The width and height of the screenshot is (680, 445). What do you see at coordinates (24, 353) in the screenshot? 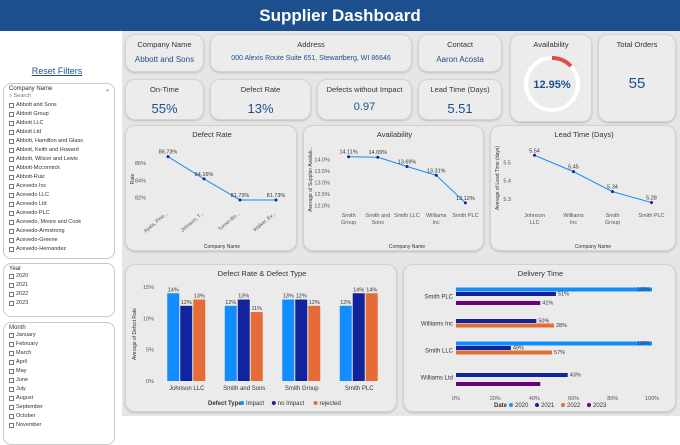
I see `slicer-option-label: March` at bounding box center [24, 353].